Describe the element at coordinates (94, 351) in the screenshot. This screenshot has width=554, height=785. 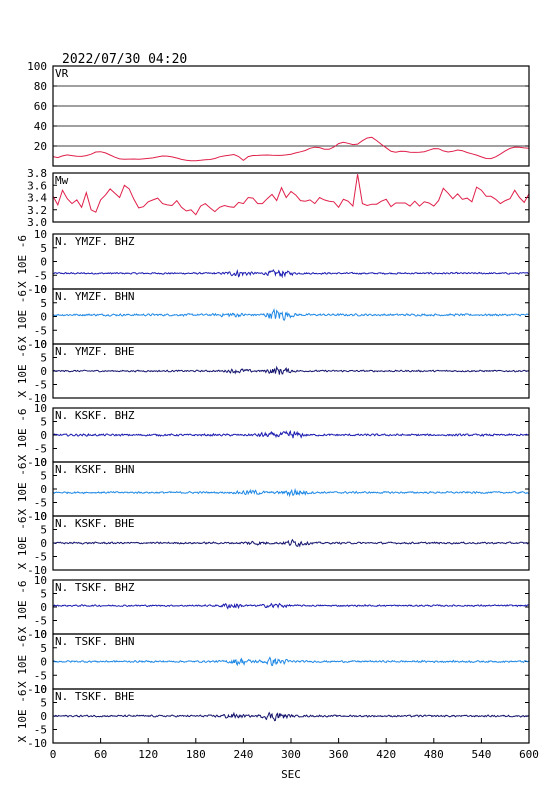
I see `panel-label: N. YMZF. BHE` at that location.